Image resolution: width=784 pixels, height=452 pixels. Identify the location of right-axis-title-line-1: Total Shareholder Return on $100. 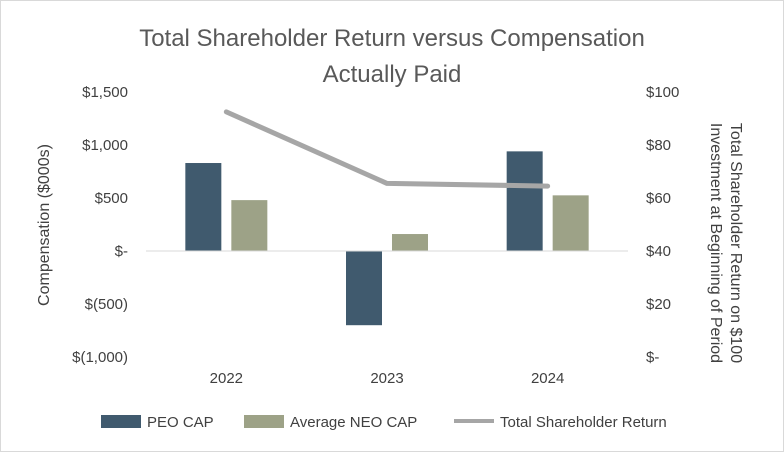
(735, 243).